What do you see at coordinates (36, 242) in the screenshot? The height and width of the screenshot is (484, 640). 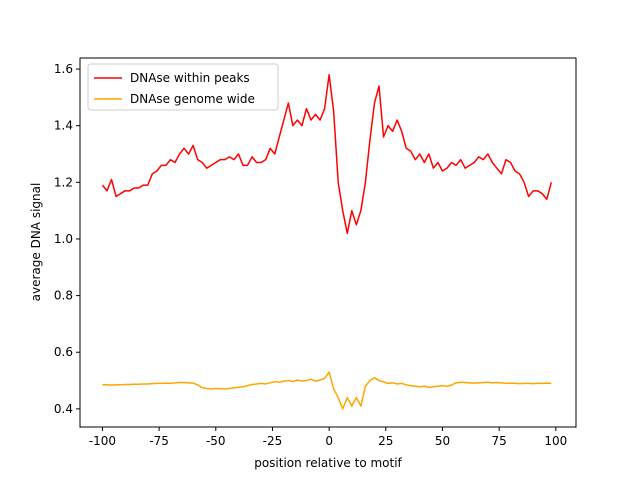 I see `y-axis-label: average DNA signal` at bounding box center [36, 242].